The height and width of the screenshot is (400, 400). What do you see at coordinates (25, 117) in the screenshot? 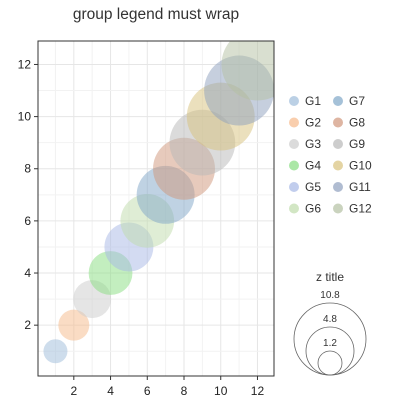
I see `y-tick-label: 10` at bounding box center [25, 117].